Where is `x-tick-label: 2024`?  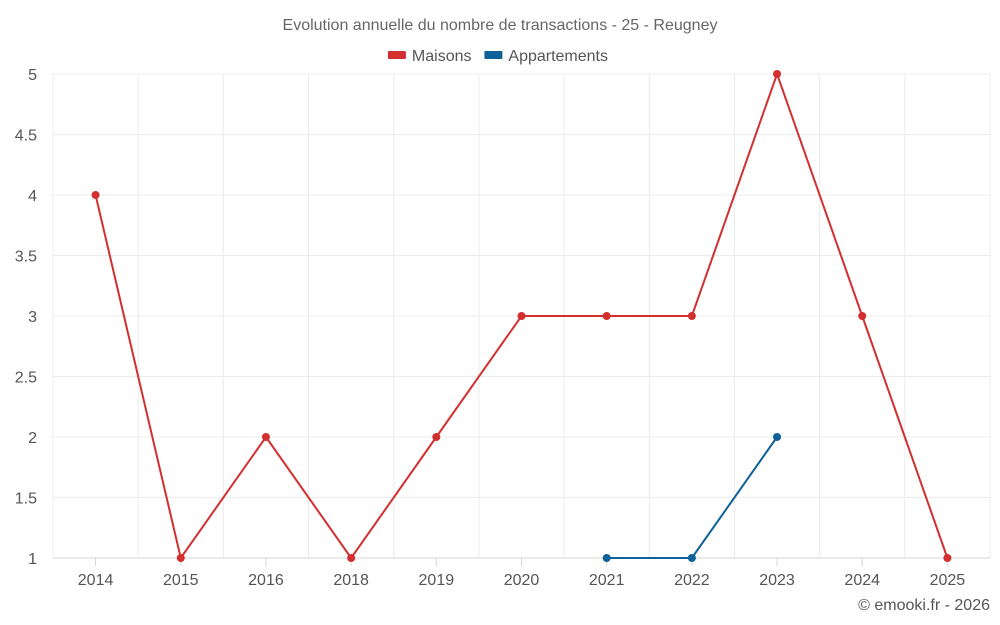
x-tick-label: 2024 is located at coordinates (862, 580).